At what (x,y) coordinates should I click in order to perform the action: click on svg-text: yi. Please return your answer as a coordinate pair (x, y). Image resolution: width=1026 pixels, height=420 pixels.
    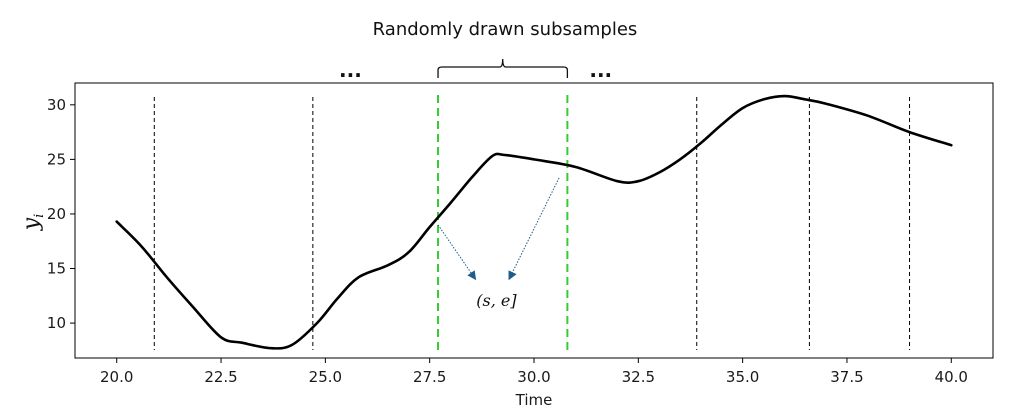
    Looking at the image, I should click on (33, 223).